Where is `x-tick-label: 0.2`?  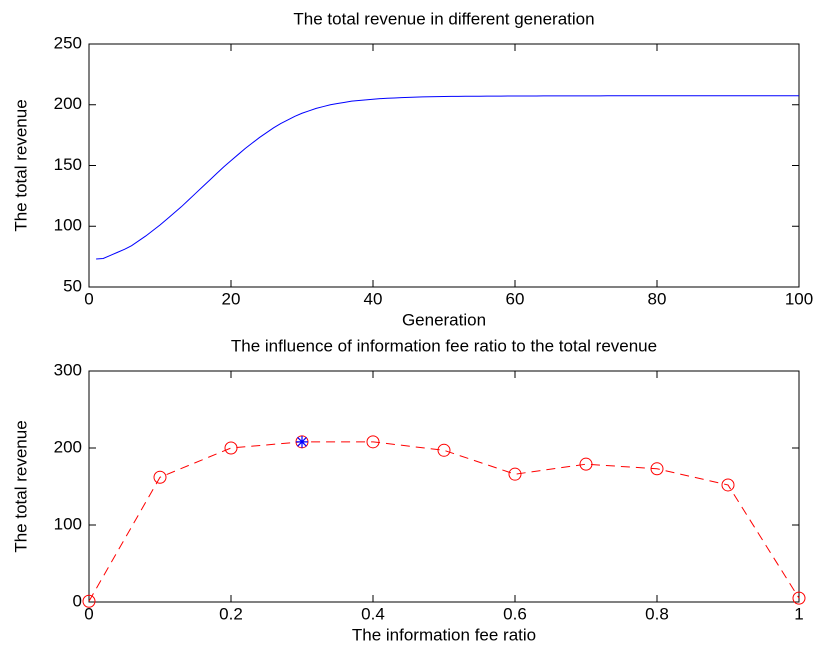
x-tick-label: 0.2 is located at coordinates (231, 613).